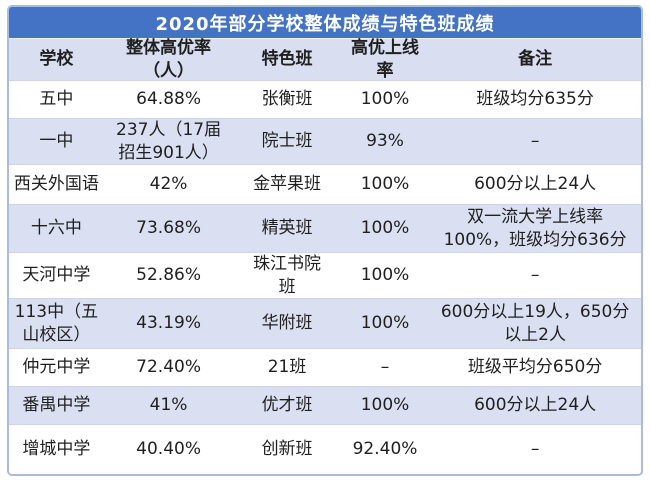 The height and width of the screenshot is (480, 650). Describe the element at coordinates (56, 367) in the screenshot. I see `cell-school: 仲元中学` at that location.